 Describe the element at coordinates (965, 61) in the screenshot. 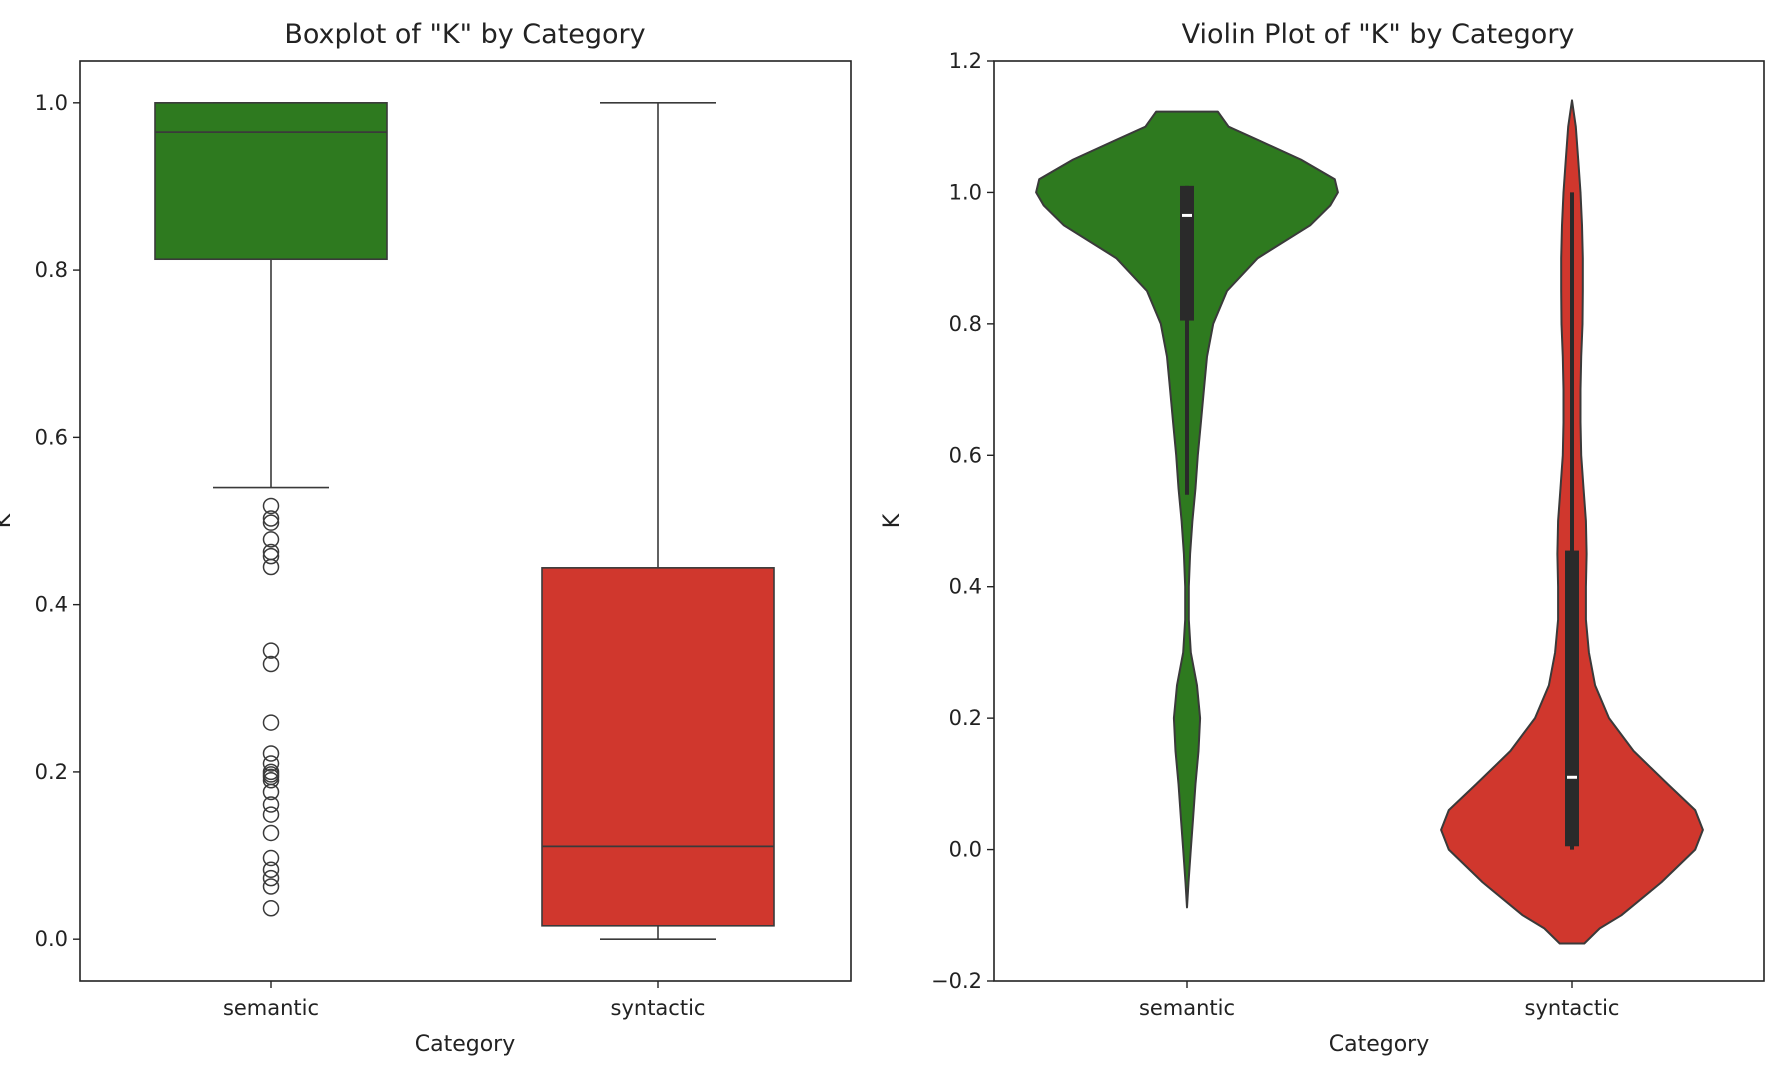

I see `ytick-label: 1.2` at that location.